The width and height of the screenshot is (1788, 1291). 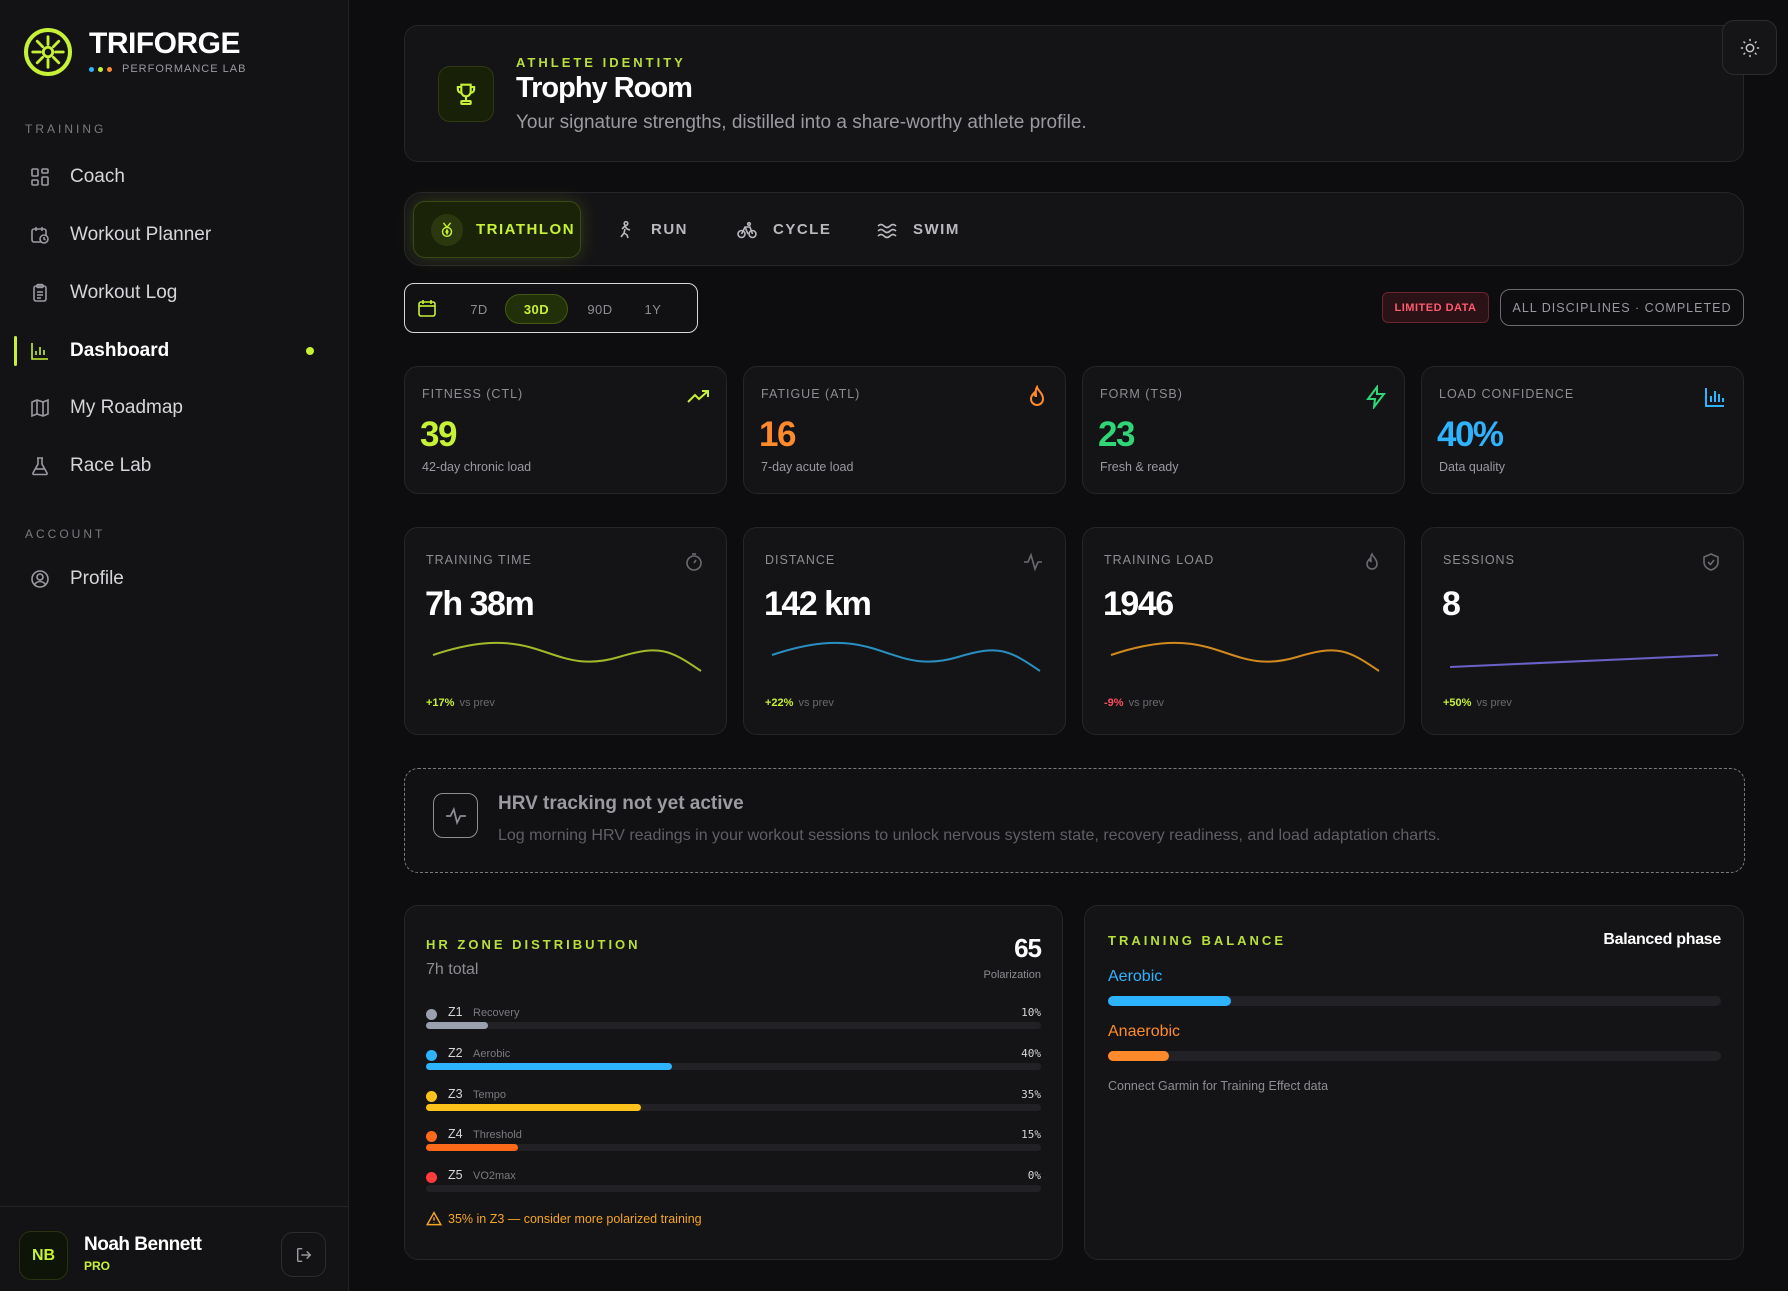 I want to click on zone-name: Z5, so click(x=455, y=1175).